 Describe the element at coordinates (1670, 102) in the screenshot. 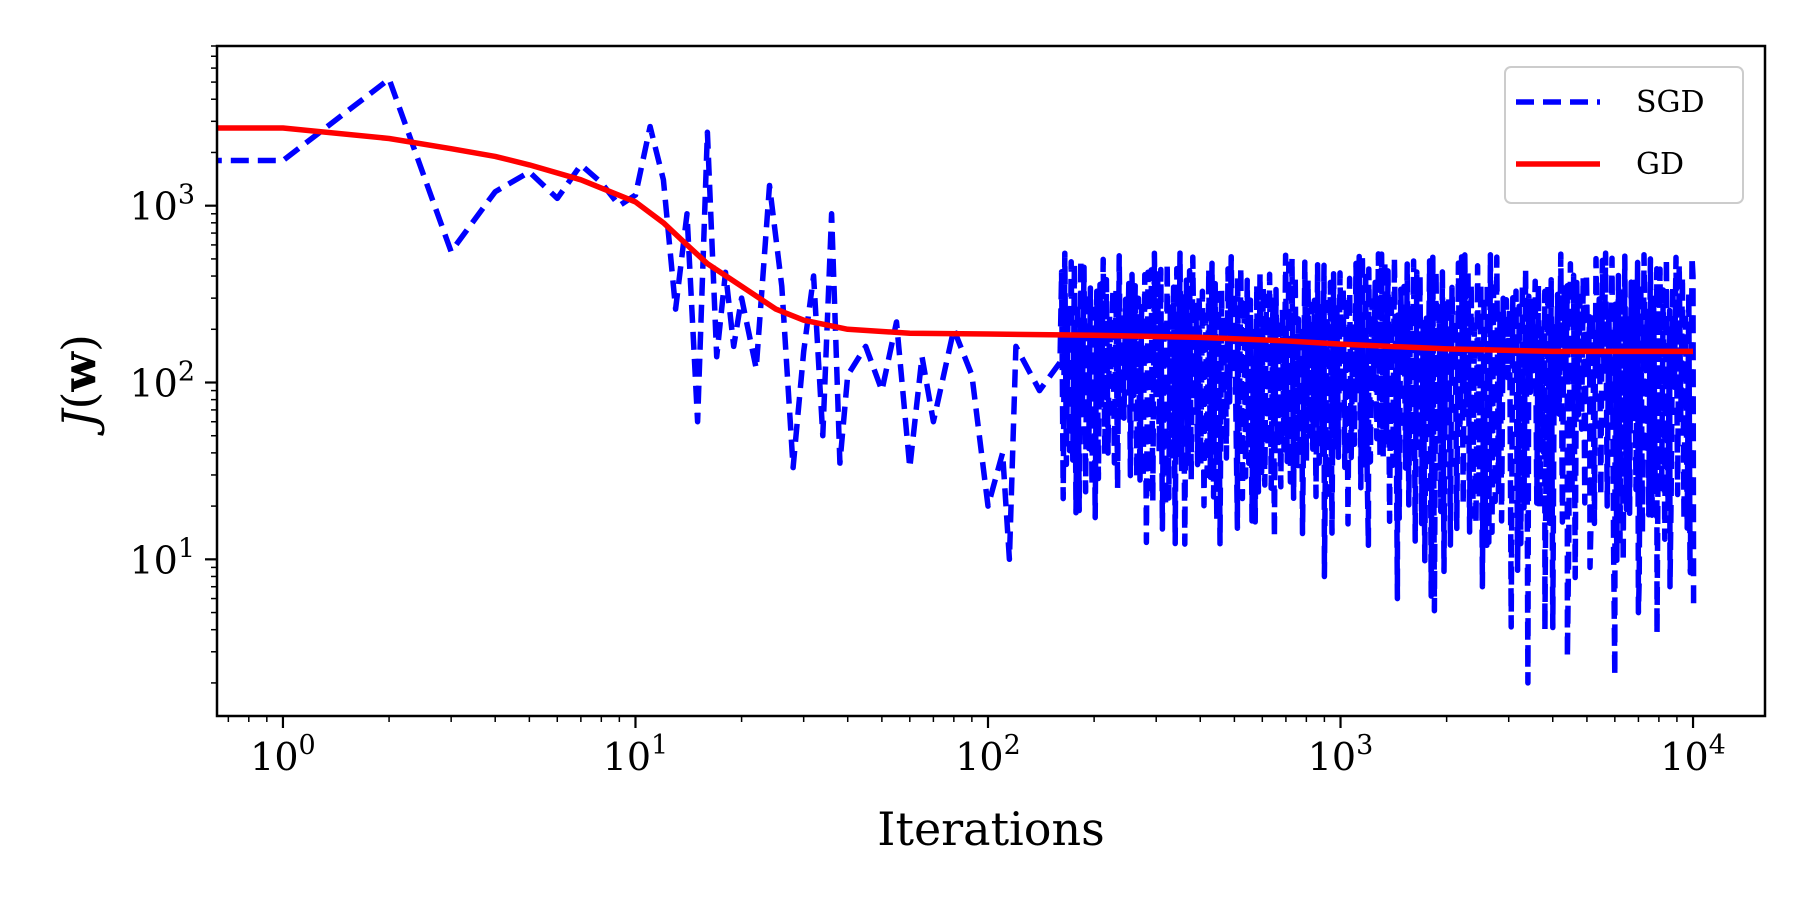

I see `legend-label-sgd: SGD` at that location.